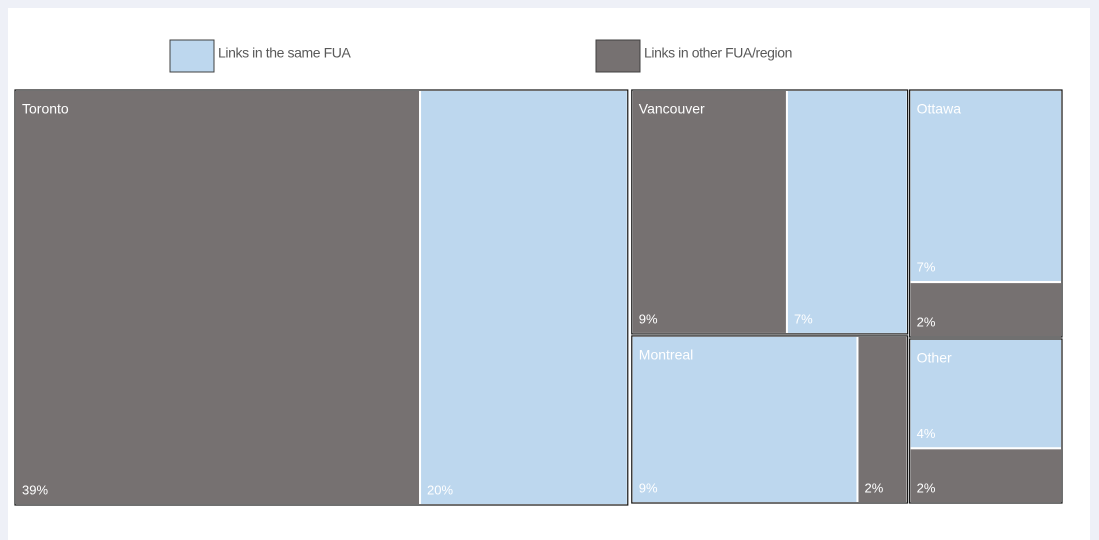 The width and height of the screenshot is (1099, 540). What do you see at coordinates (284, 53) in the screenshot?
I see `legend-label: Links in the same FUA` at bounding box center [284, 53].